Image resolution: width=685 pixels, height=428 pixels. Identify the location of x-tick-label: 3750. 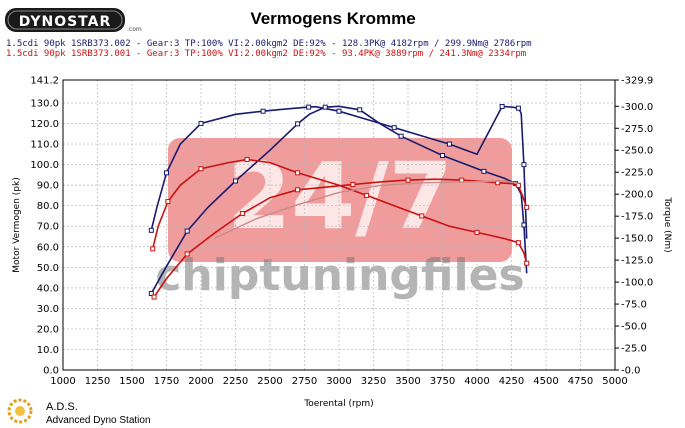
(442, 381).